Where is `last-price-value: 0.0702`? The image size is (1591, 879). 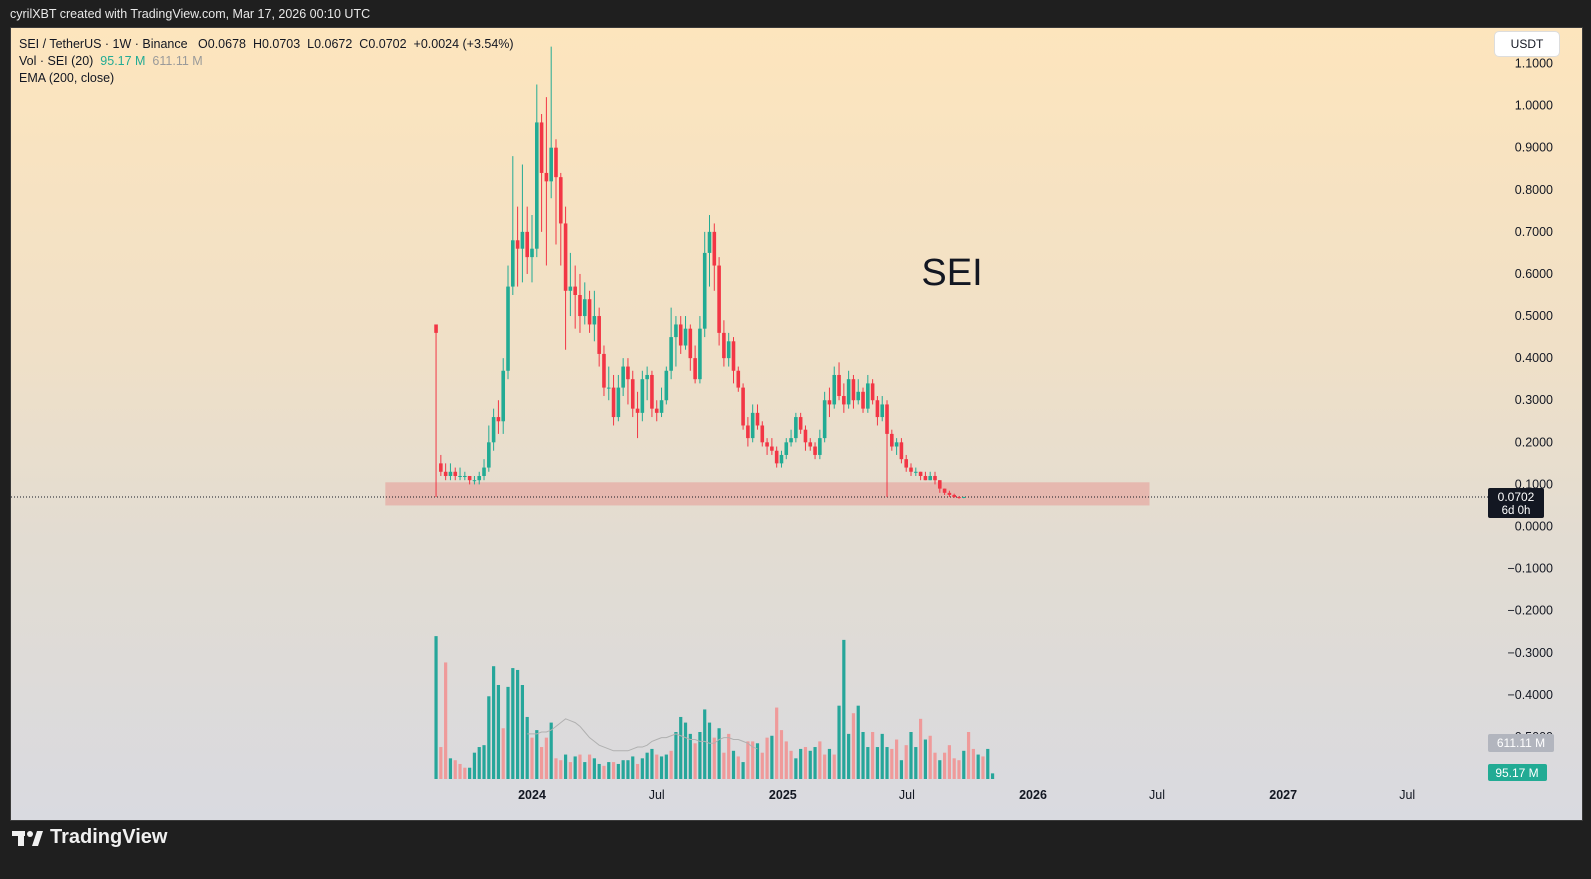 last-price-value: 0.0702 is located at coordinates (1516, 497).